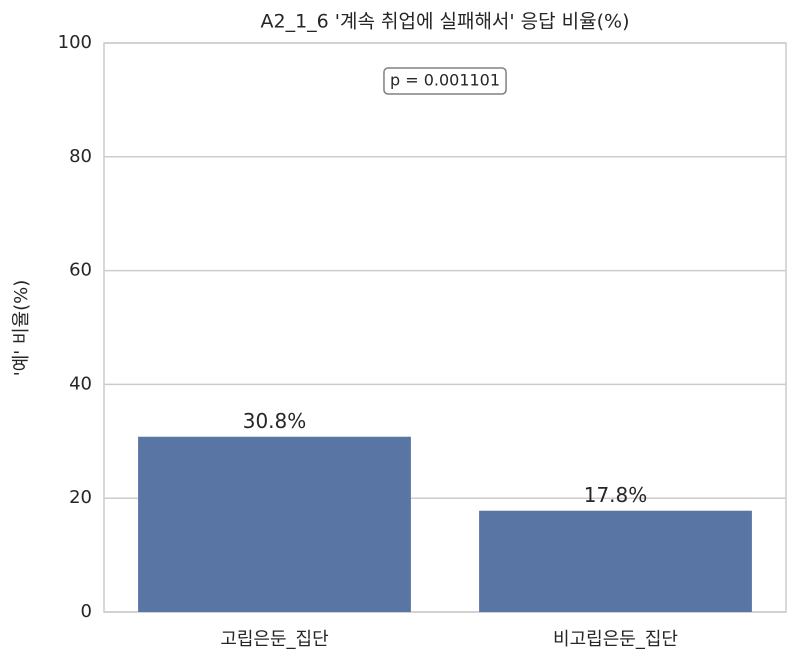 Image resolution: width=800 pixels, height=664 pixels. What do you see at coordinates (86, 611) in the screenshot?
I see `y-tick-label: 0` at bounding box center [86, 611].